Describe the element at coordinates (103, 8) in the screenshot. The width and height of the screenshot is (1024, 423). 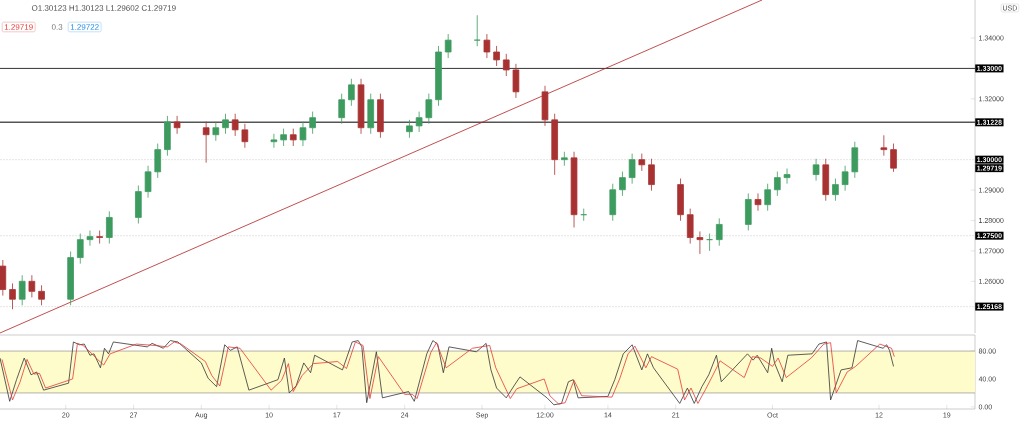
I see `annotation: O1.30123 H1.30123 L1.29602 C1.29719` at that location.